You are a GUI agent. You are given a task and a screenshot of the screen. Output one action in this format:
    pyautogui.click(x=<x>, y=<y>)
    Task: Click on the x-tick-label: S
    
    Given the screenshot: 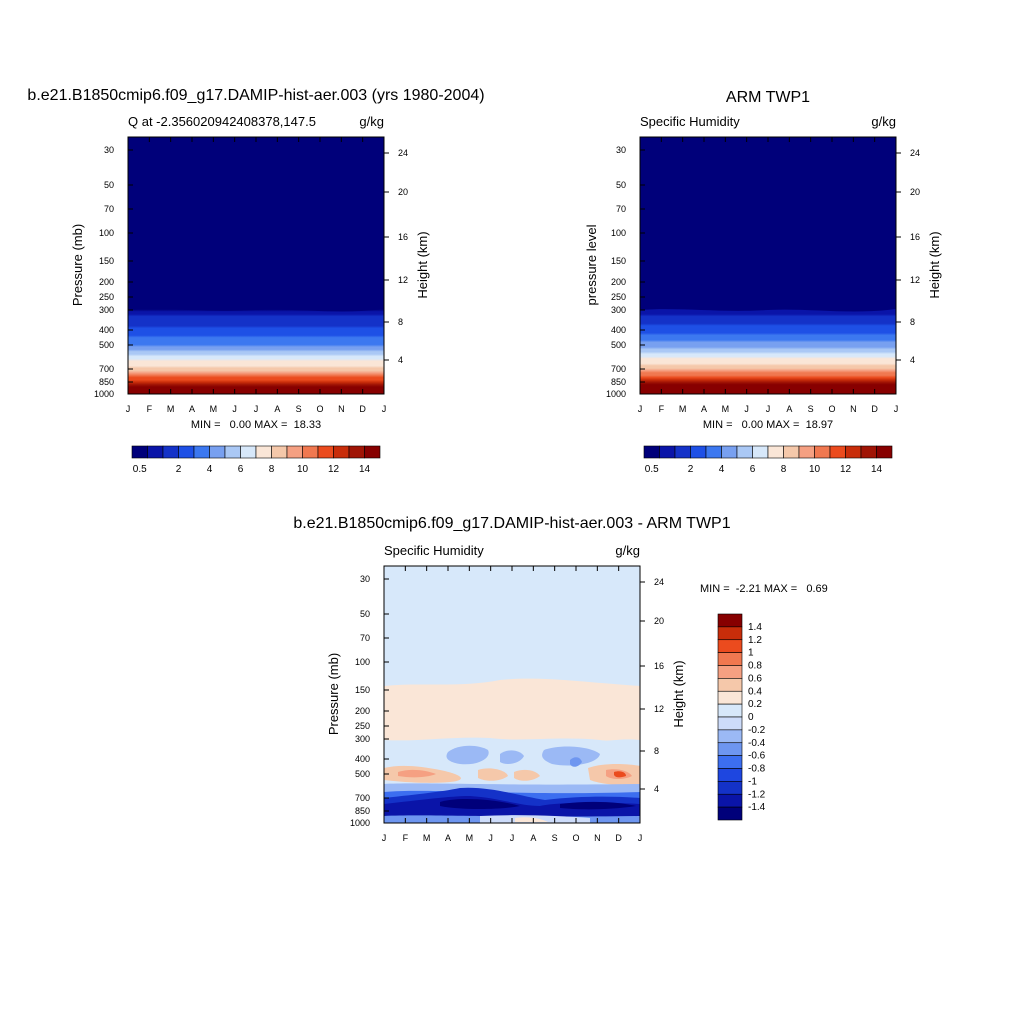 What is the action you would take?
    pyautogui.click(x=811, y=409)
    